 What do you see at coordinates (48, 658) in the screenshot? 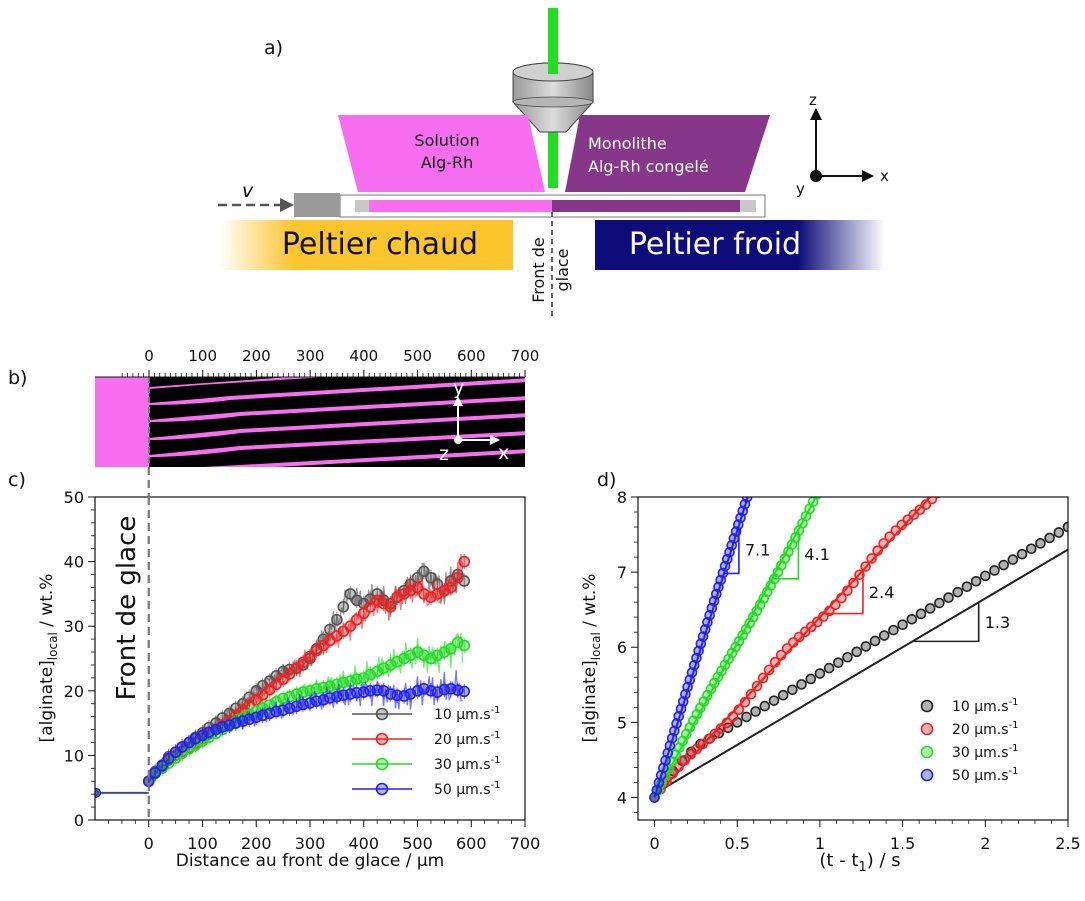
I see `y-axis-label-c: [alginate]local / wt.%` at bounding box center [48, 658].